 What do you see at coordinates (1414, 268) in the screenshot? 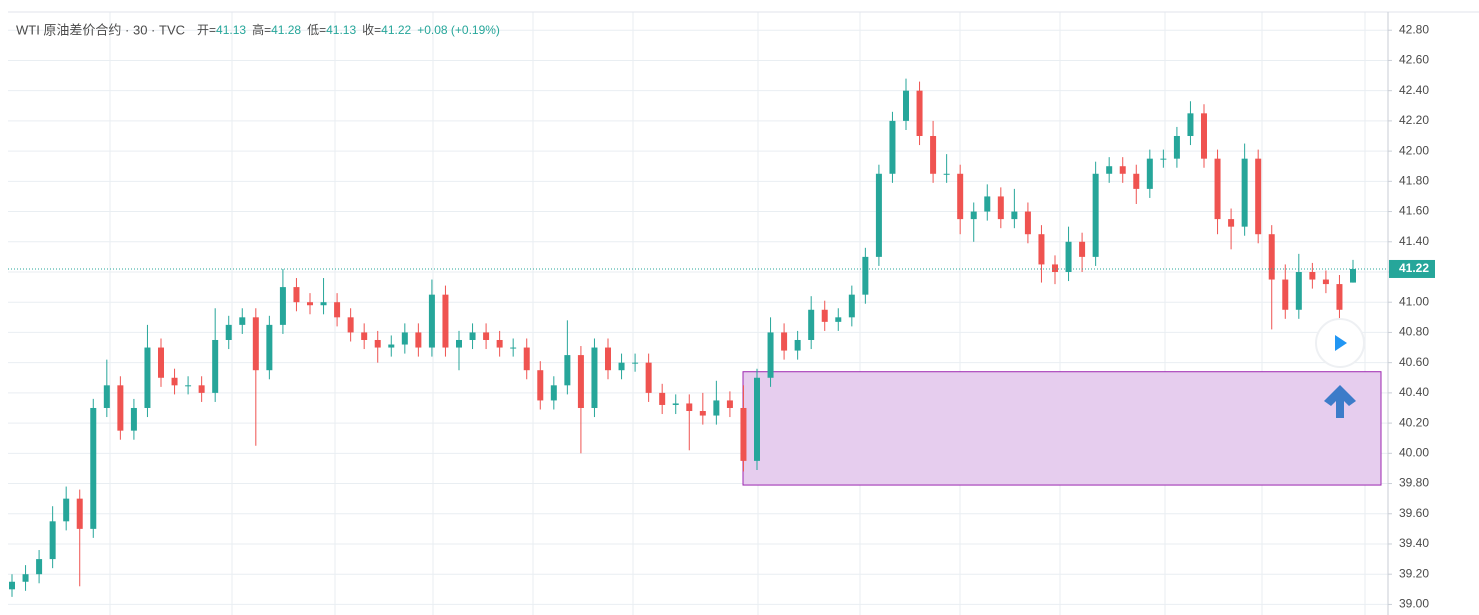
I see `last-price-label: 41.22` at bounding box center [1414, 268].